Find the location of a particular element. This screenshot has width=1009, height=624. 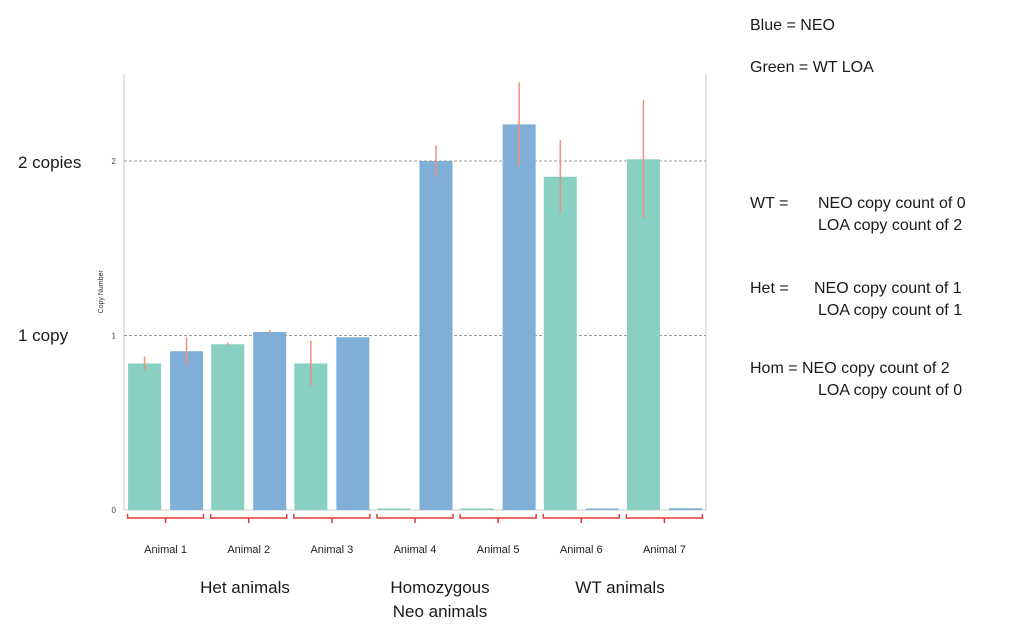

definition-line2: LOA copy count of 1 is located at coordinates (856, 311).